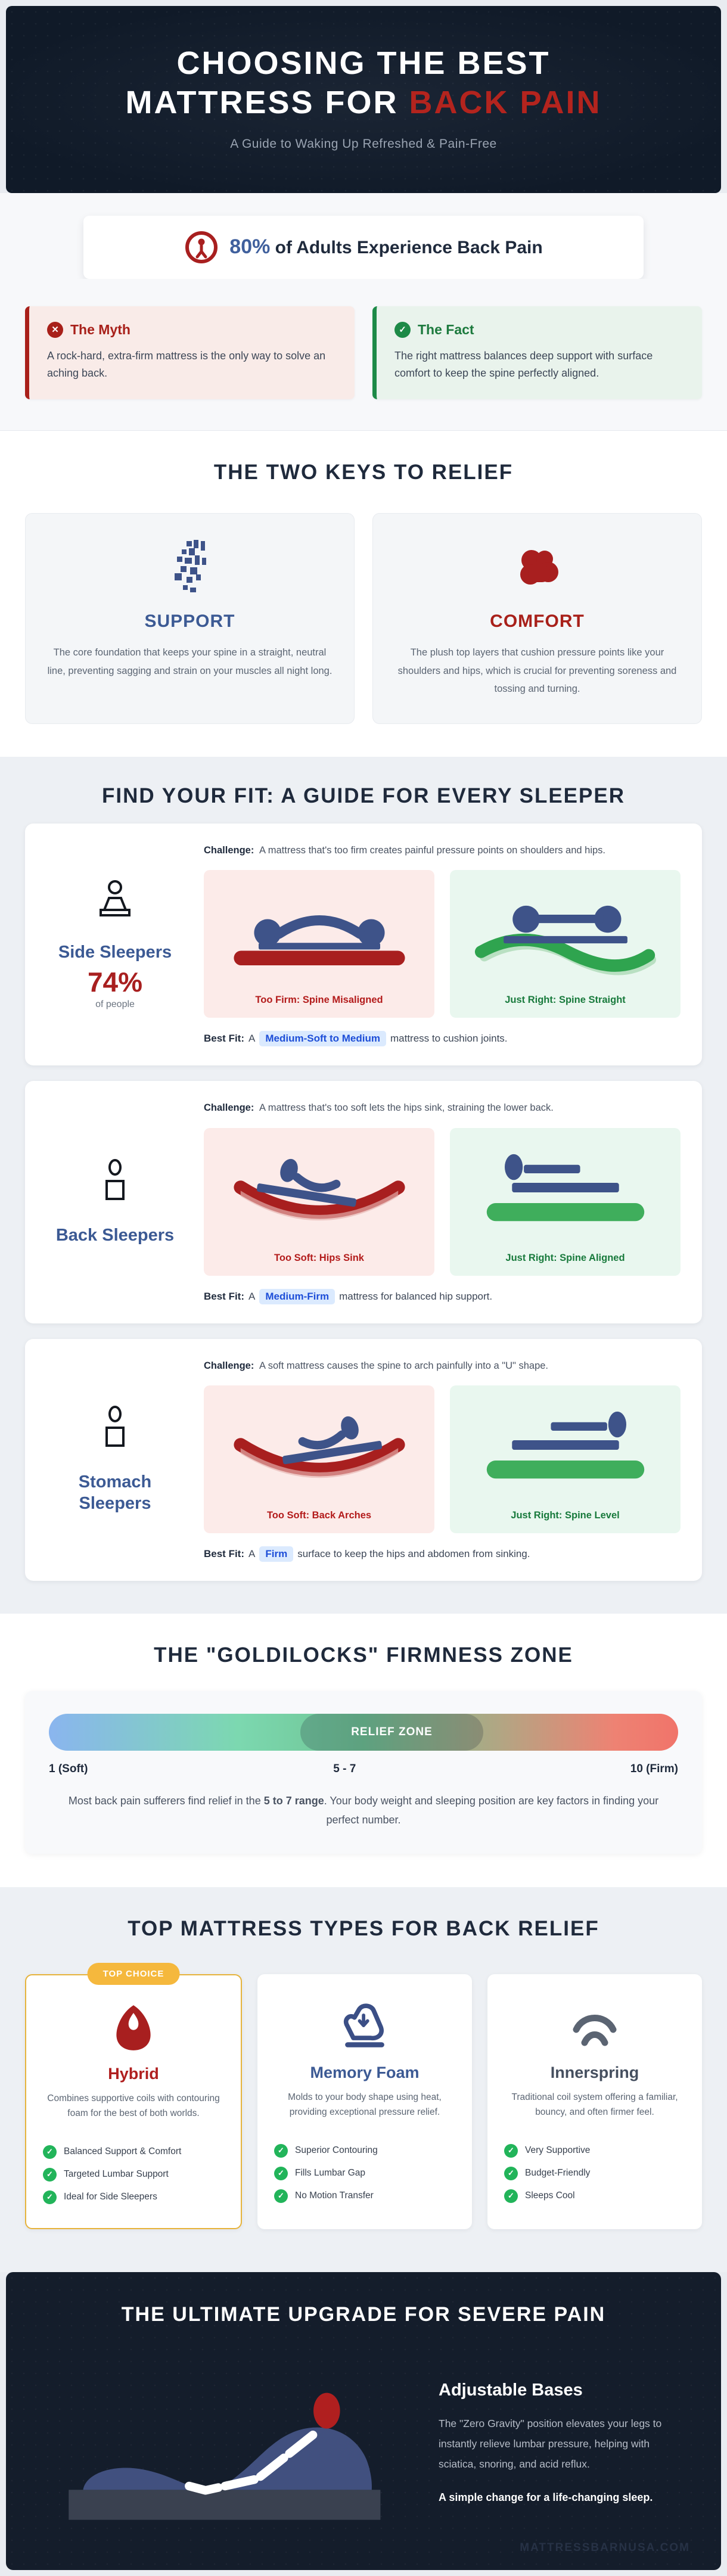 This screenshot has height=2576, width=727. Describe the element at coordinates (506, 102) in the screenshot. I see `title-accent: BACK PAIN` at that location.